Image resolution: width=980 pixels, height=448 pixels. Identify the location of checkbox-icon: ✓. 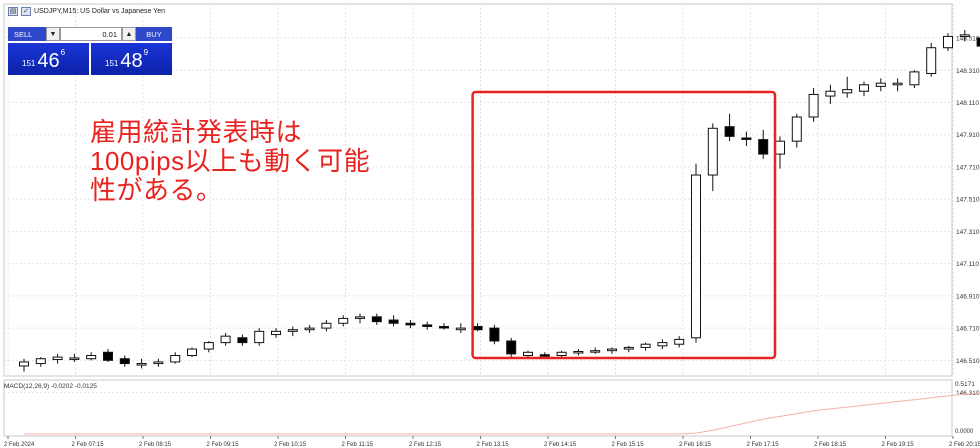
(26, 11).